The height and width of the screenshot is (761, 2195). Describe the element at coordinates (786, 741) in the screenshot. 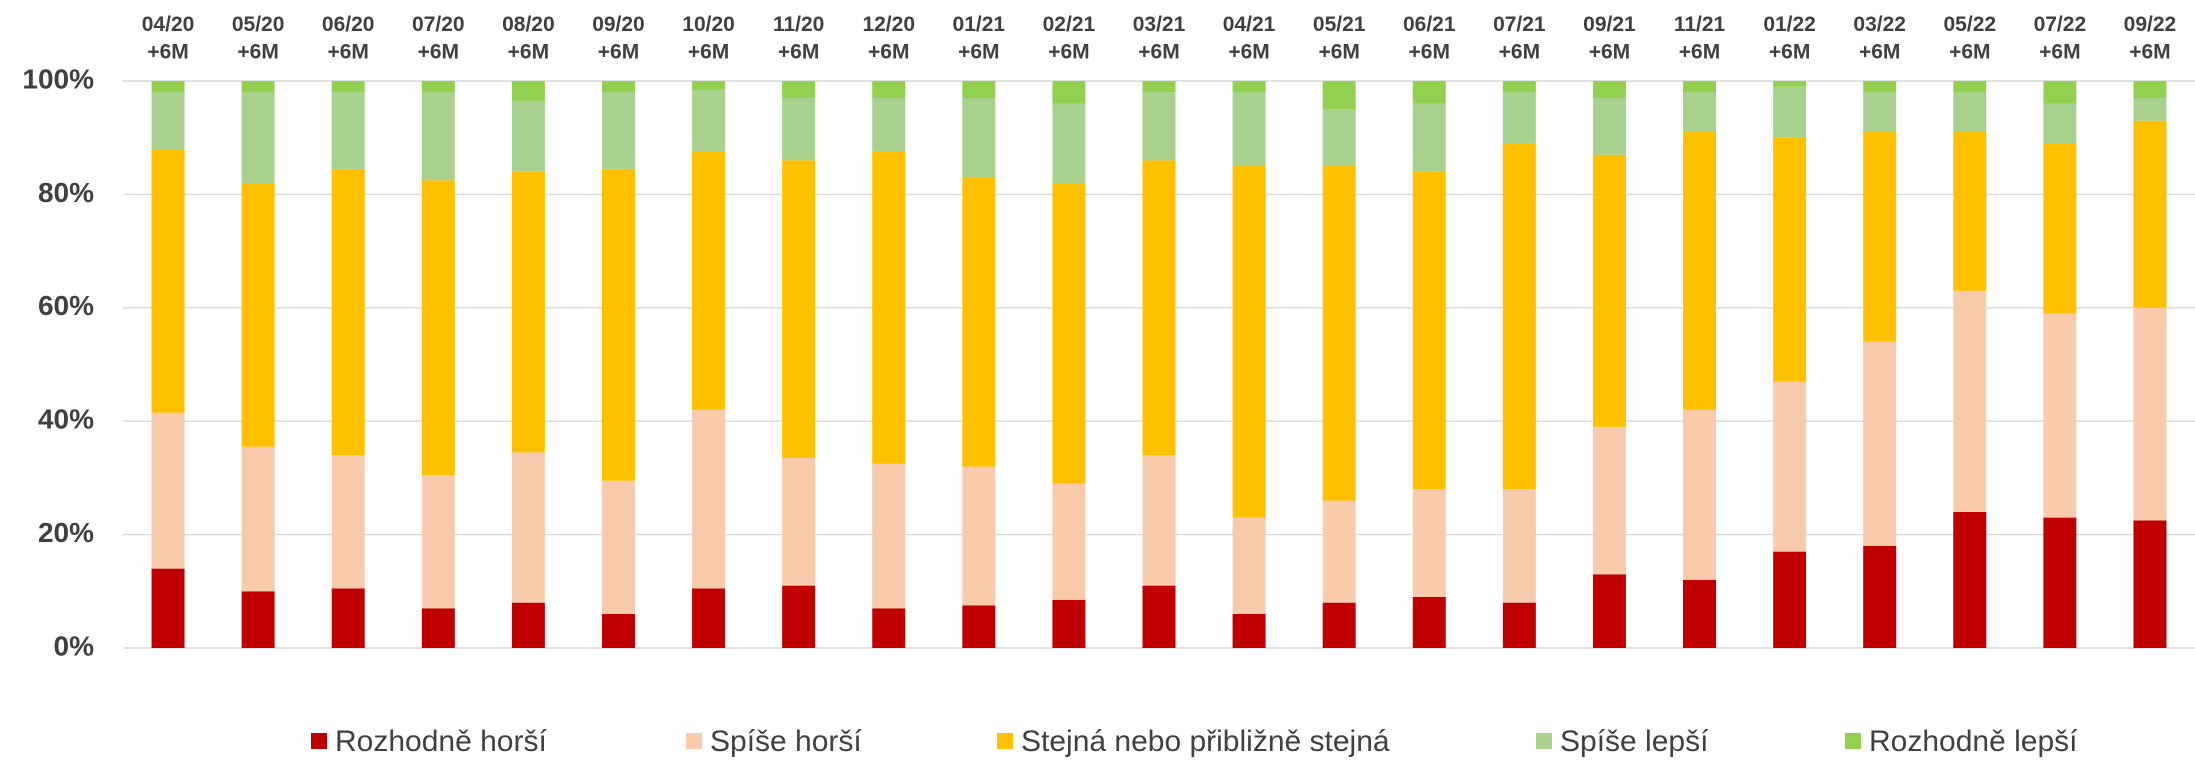

I see `legend-label: Spíše horší` at that location.